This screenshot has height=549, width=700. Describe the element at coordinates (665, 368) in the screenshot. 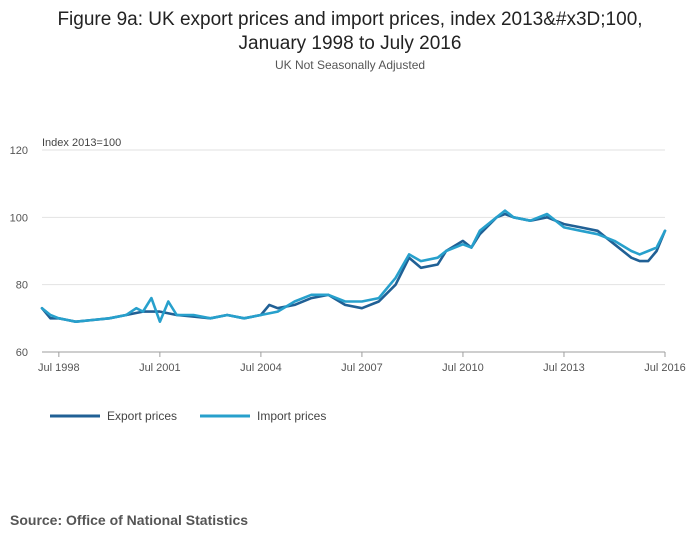

I see `x-tick-label: Jul 2016` at that location.